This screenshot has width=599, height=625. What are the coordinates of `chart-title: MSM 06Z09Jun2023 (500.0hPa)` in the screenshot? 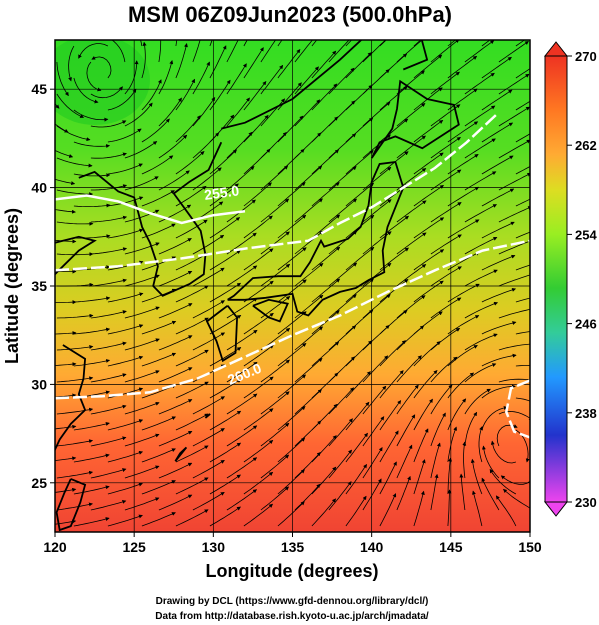 It's located at (290, 14).